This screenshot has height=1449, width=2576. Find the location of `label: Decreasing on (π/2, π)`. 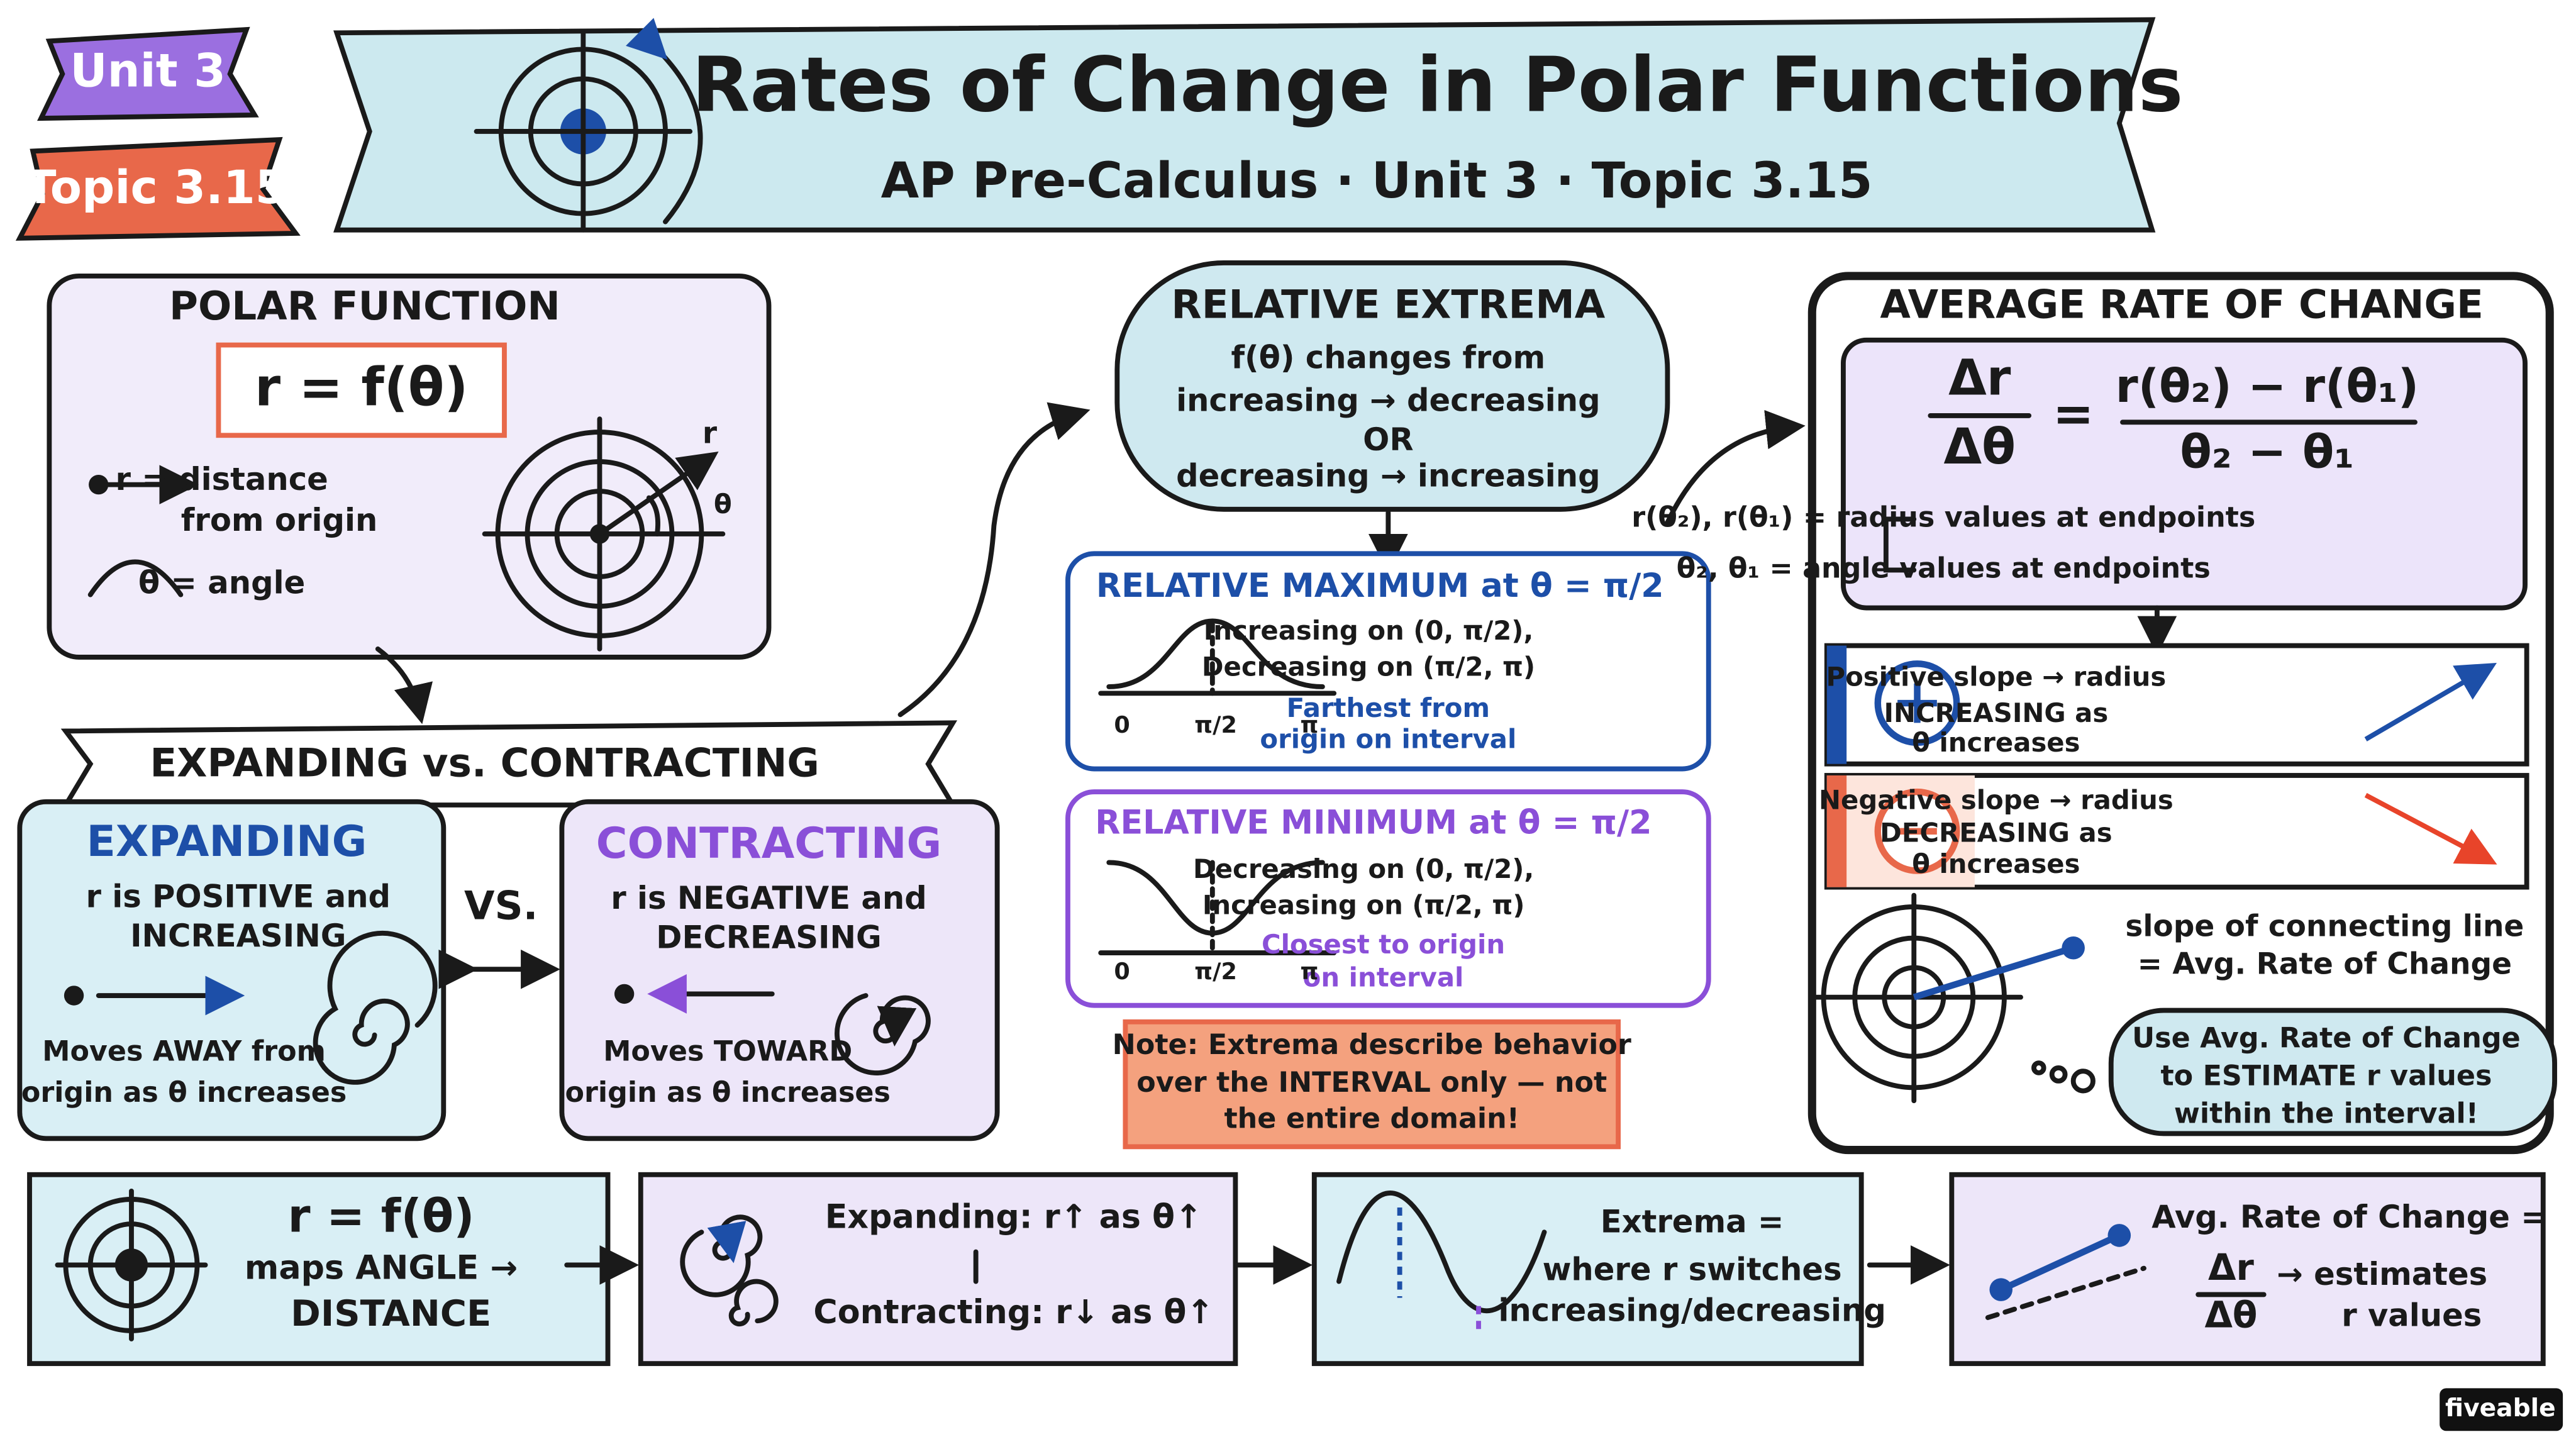

label: Decreasing on (π/2, π) is located at coordinates (1368, 667).